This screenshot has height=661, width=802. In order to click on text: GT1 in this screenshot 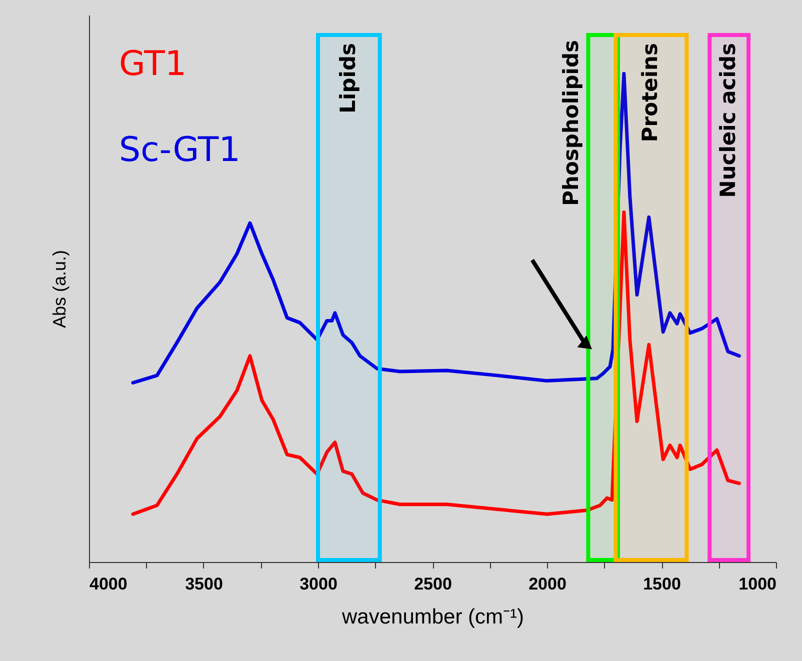, I will do `click(153, 64)`.